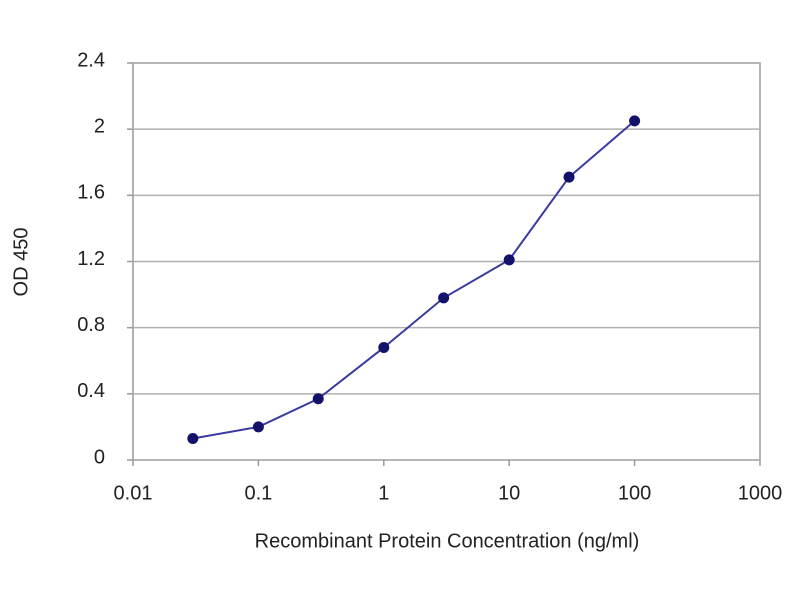 Image resolution: width=800 pixels, height=600 pixels. Describe the element at coordinates (91, 259) in the screenshot. I see `y-tick-label: 1.2` at that location.